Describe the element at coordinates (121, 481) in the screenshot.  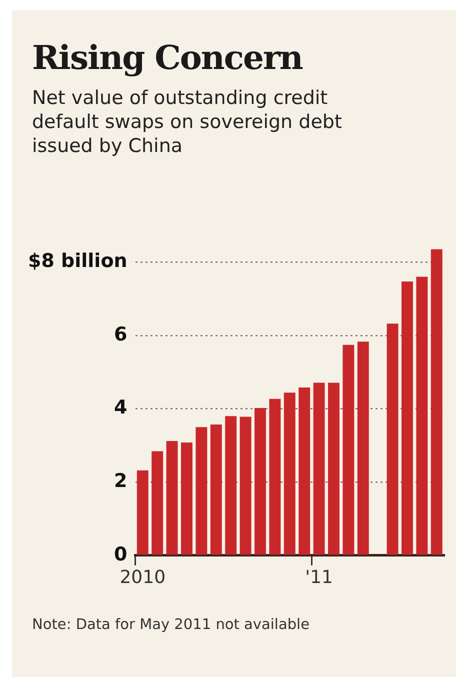
I see `y-tick-label: 2` at that location.